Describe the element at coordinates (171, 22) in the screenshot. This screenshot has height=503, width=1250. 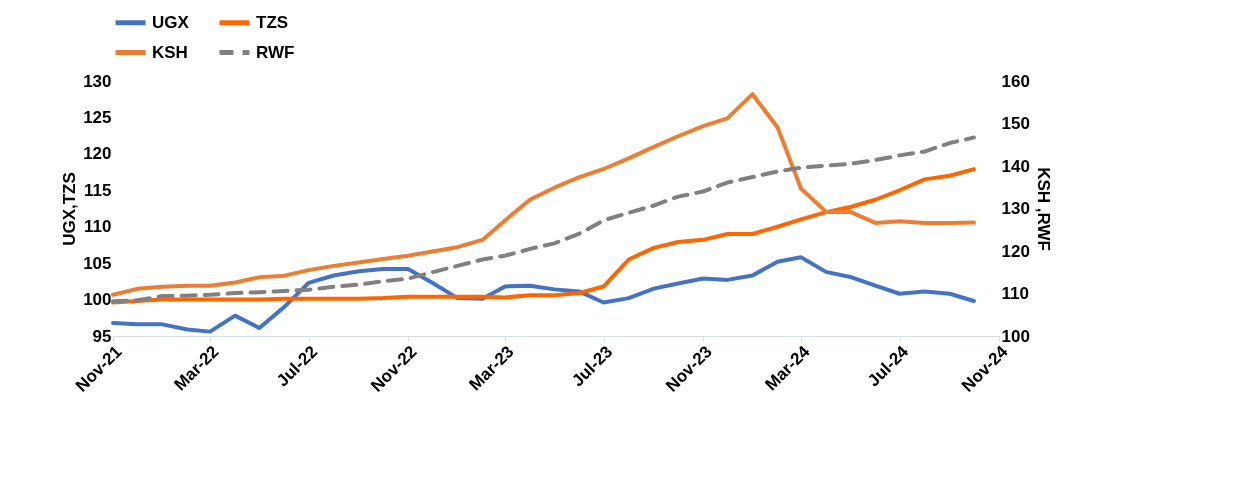
I see `legend-label: UGX` at that location.